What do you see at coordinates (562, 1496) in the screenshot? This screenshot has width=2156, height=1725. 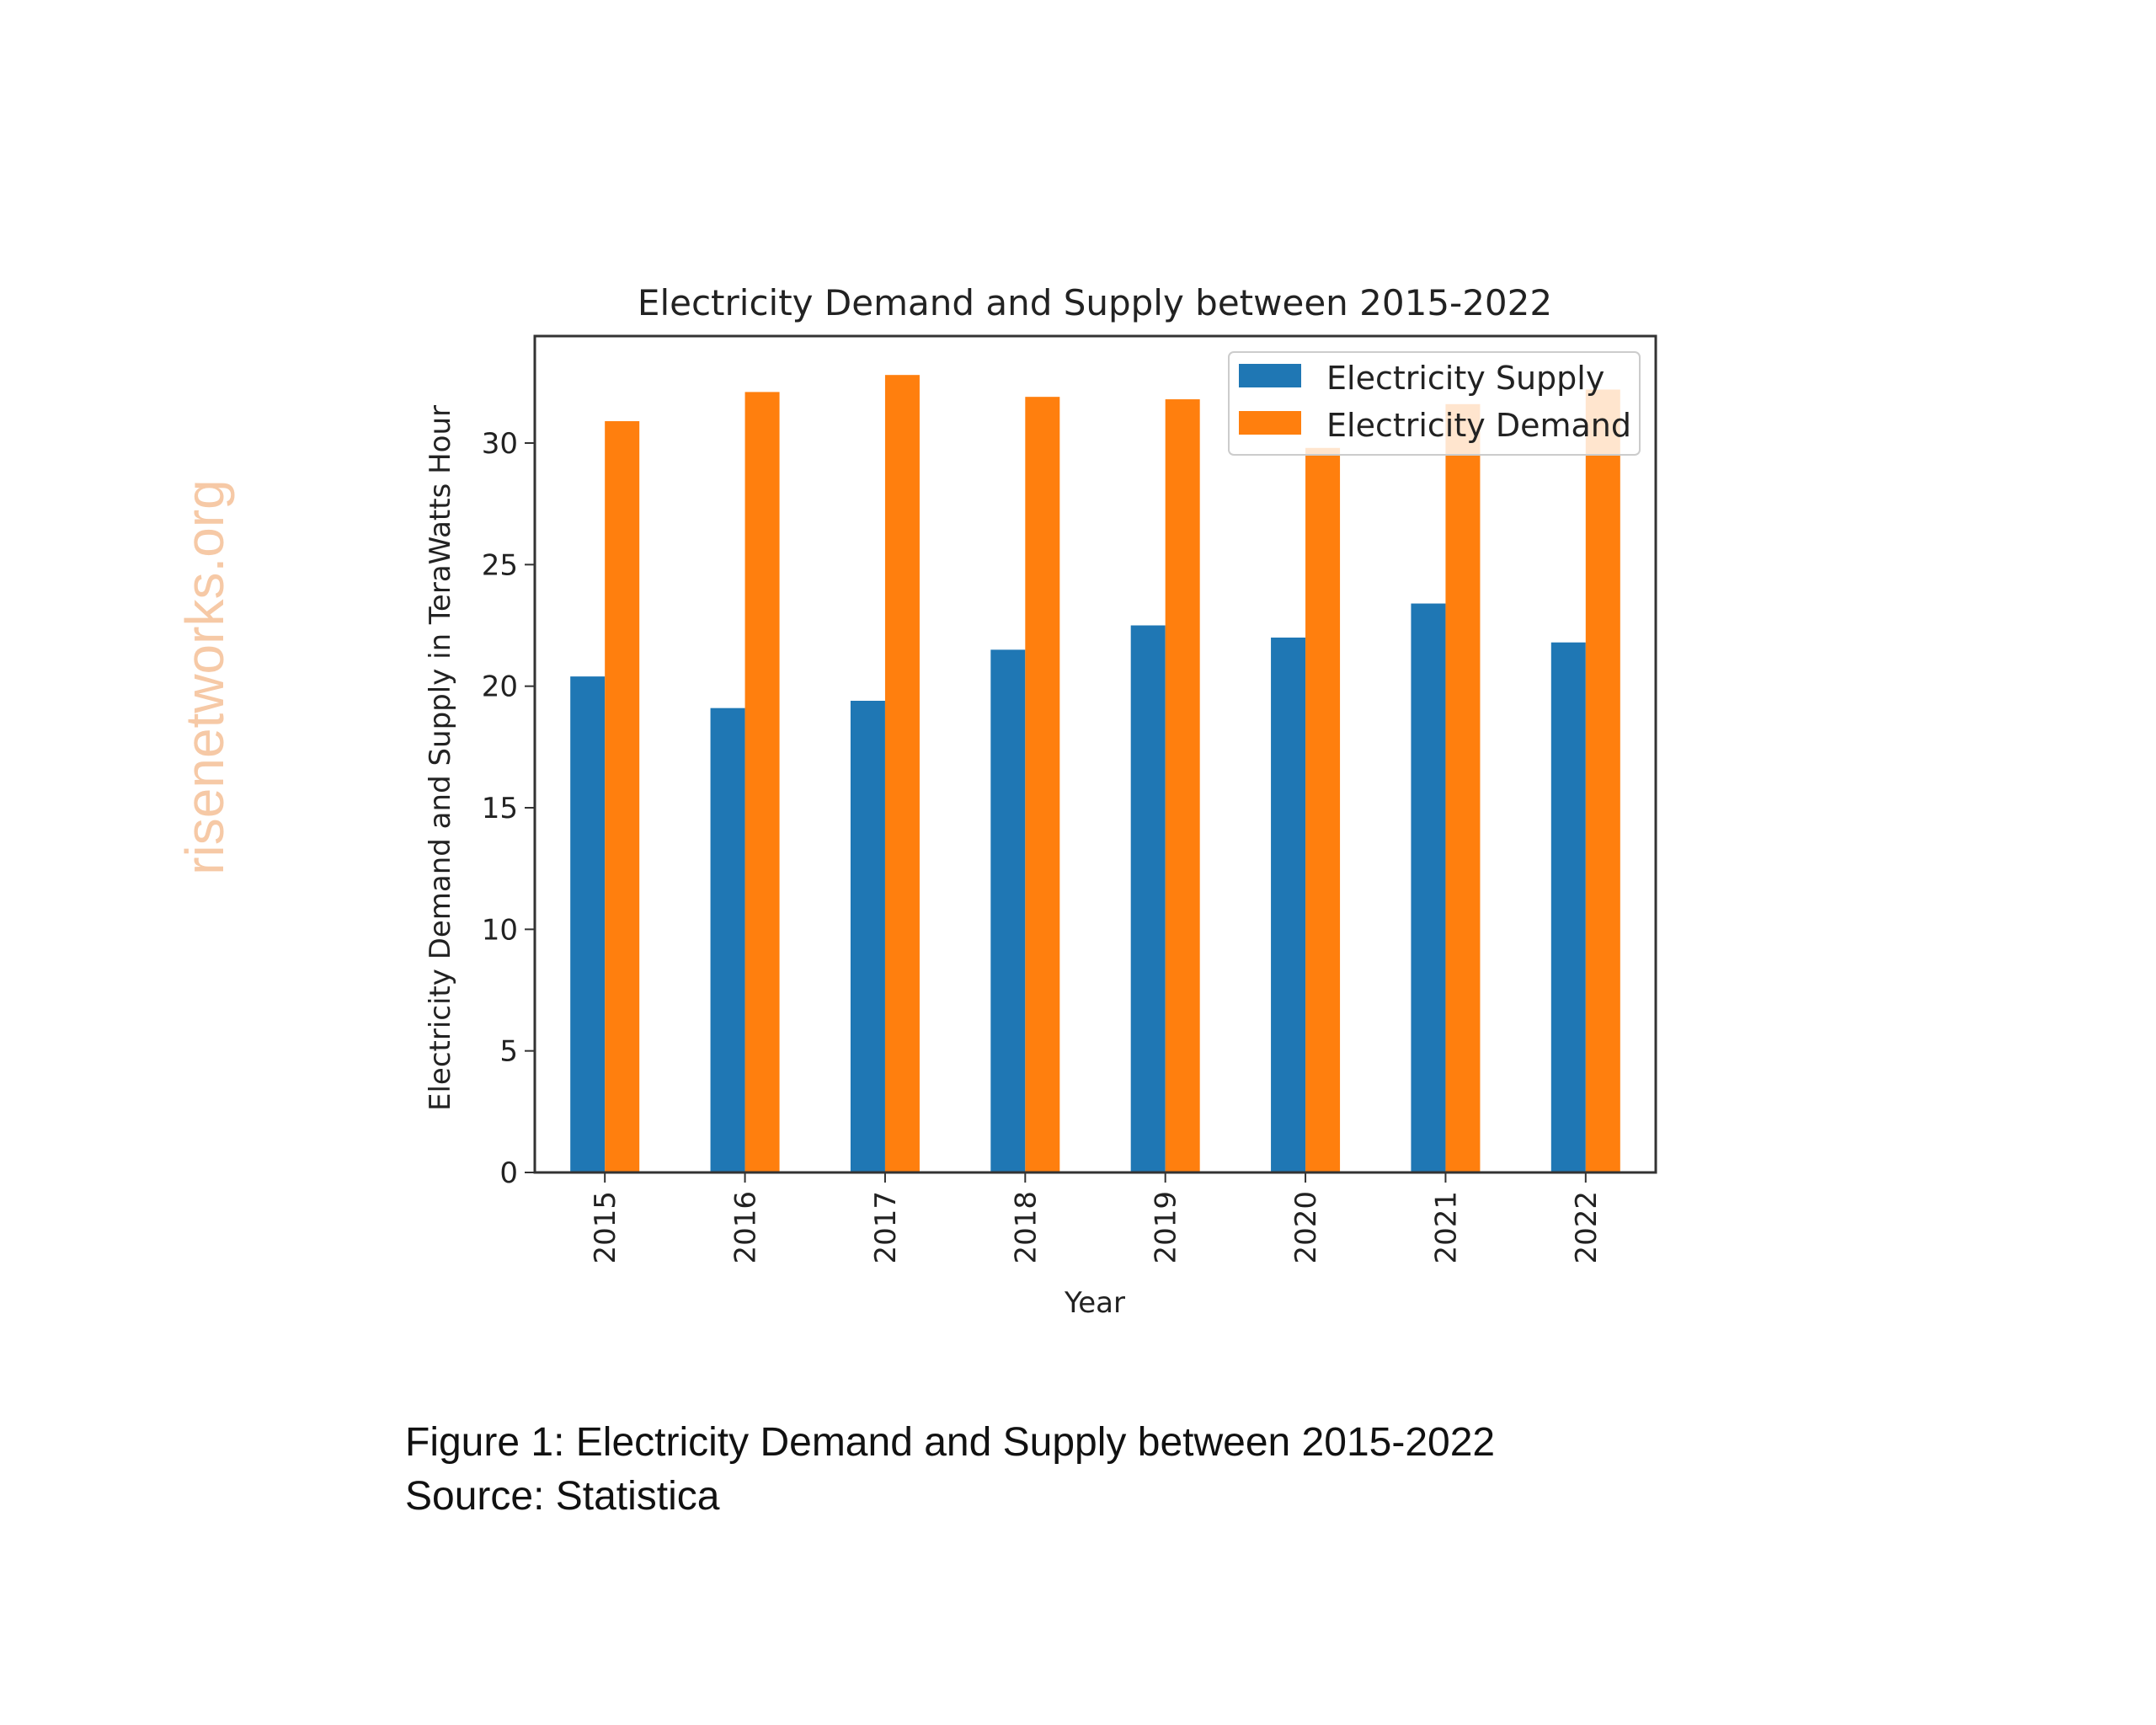 I see `source-caption: Source: Statistica` at bounding box center [562, 1496].